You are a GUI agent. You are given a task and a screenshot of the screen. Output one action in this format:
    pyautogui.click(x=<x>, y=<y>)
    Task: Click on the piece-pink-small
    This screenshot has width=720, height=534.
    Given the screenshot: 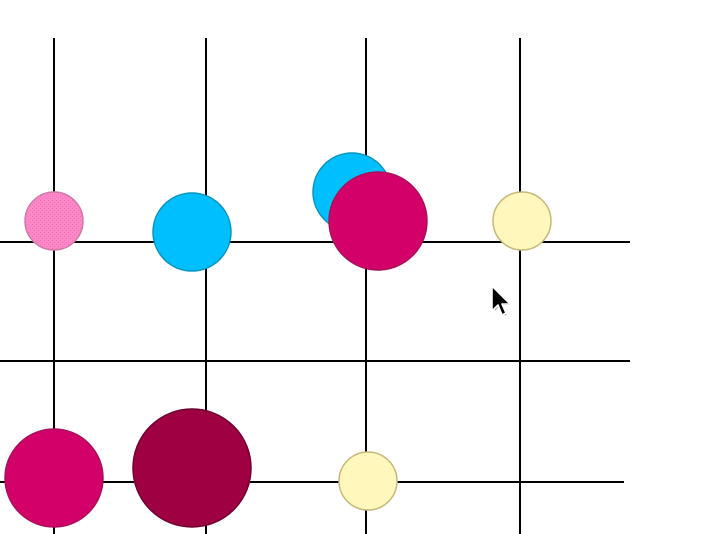 What is the action you would take?
    pyautogui.click(x=54, y=221)
    